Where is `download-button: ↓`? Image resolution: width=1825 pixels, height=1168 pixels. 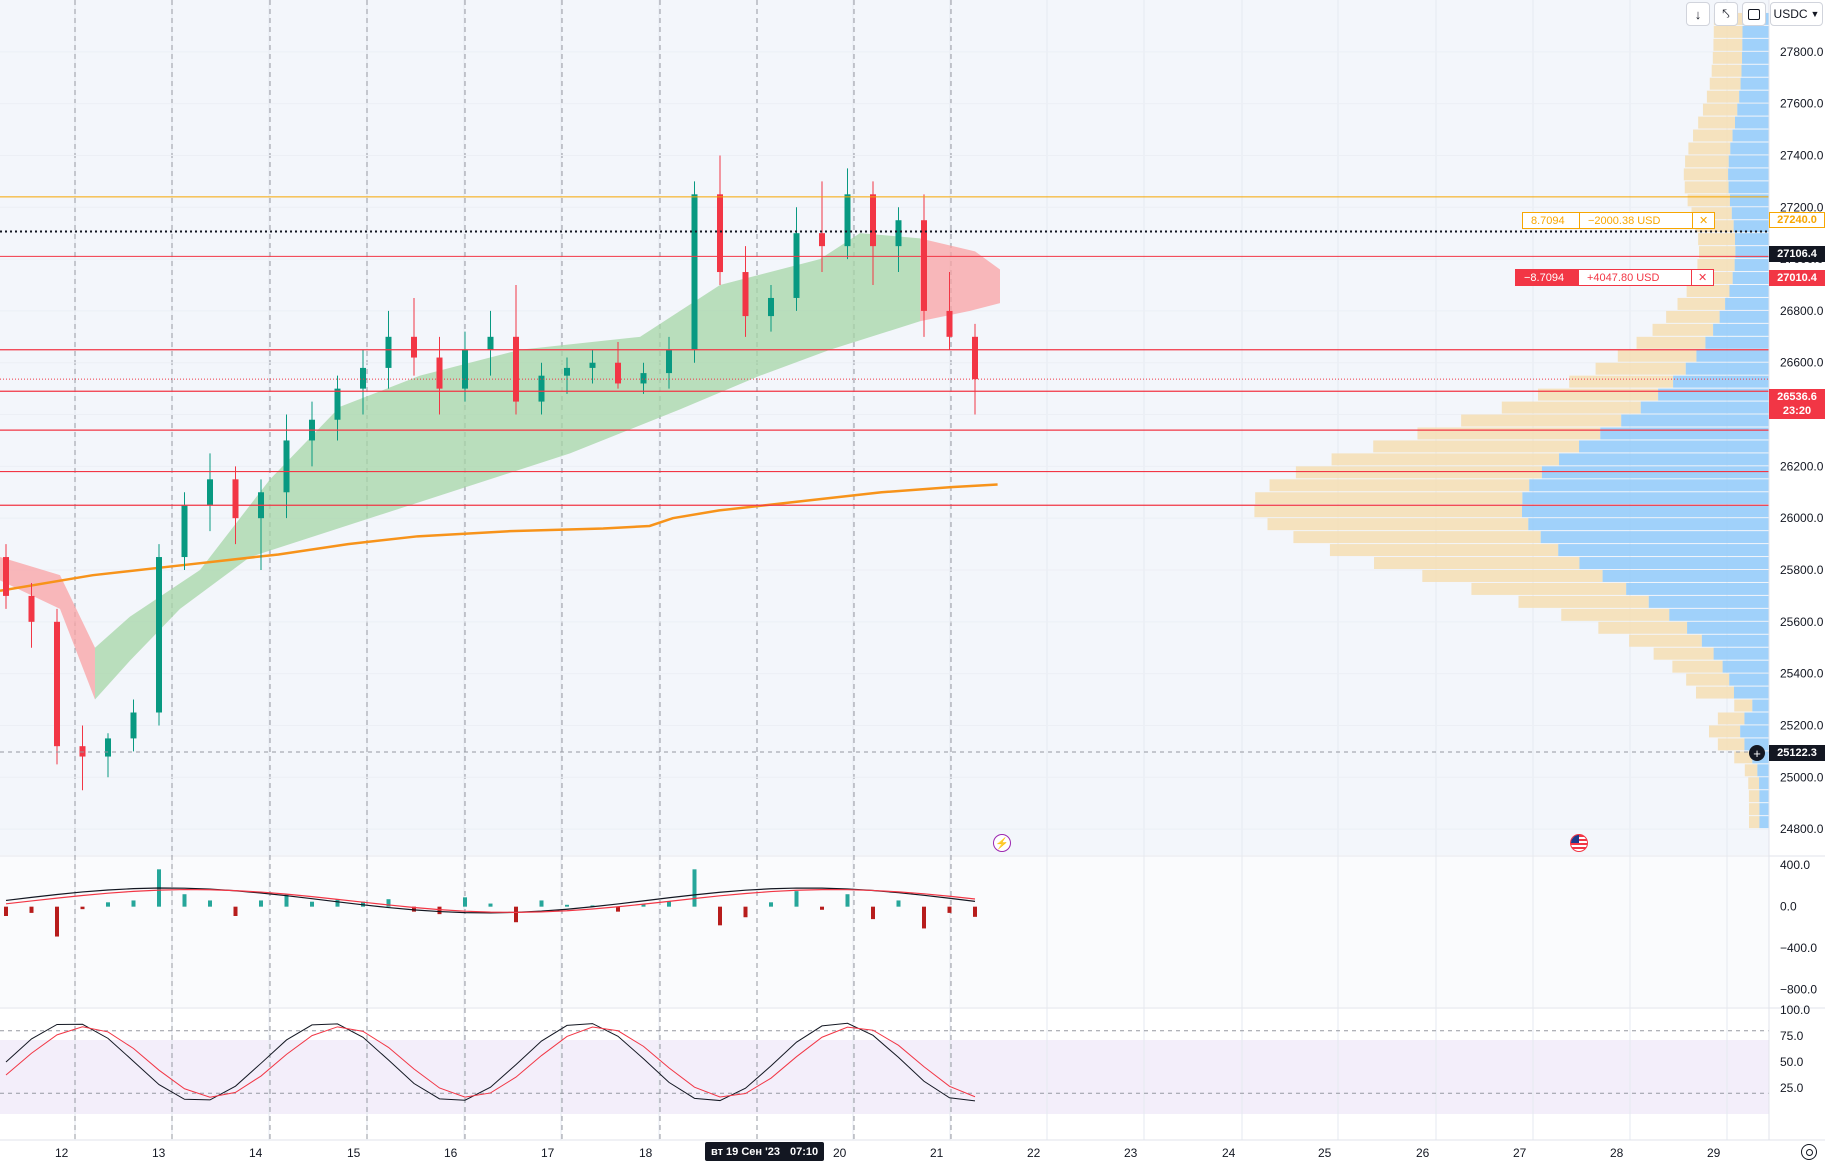 download-button: ↓ is located at coordinates (1698, 14).